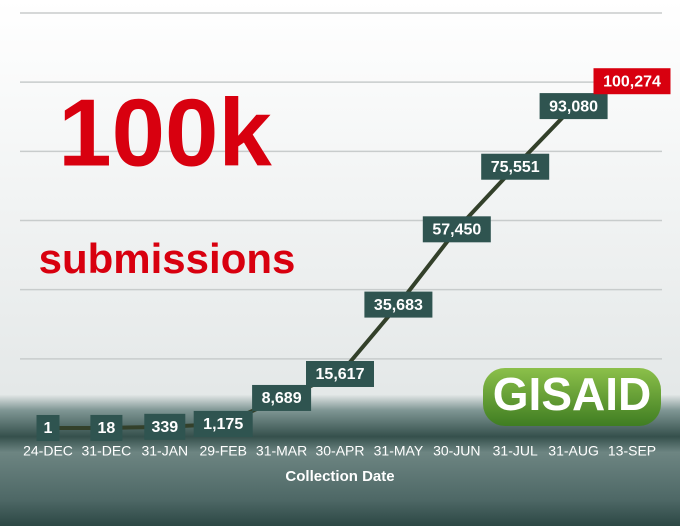  What do you see at coordinates (339, 476) in the screenshot?
I see `x-axis-label: Collection Date` at bounding box center [339, 476].